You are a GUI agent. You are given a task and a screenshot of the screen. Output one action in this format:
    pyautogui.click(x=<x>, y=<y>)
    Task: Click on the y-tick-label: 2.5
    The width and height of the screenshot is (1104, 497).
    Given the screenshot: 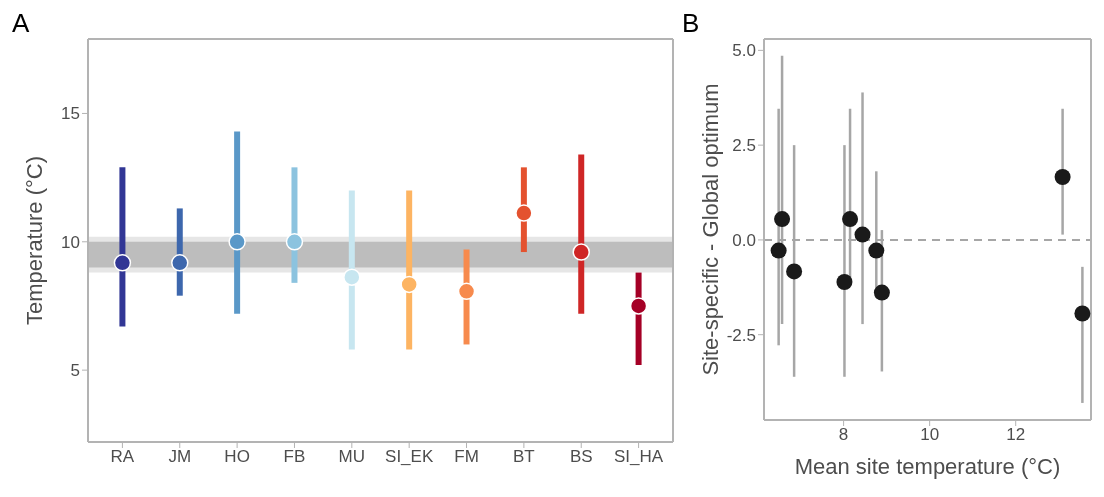 What is the action you would take?
    pyautogui.click(x=744, y=146)
    